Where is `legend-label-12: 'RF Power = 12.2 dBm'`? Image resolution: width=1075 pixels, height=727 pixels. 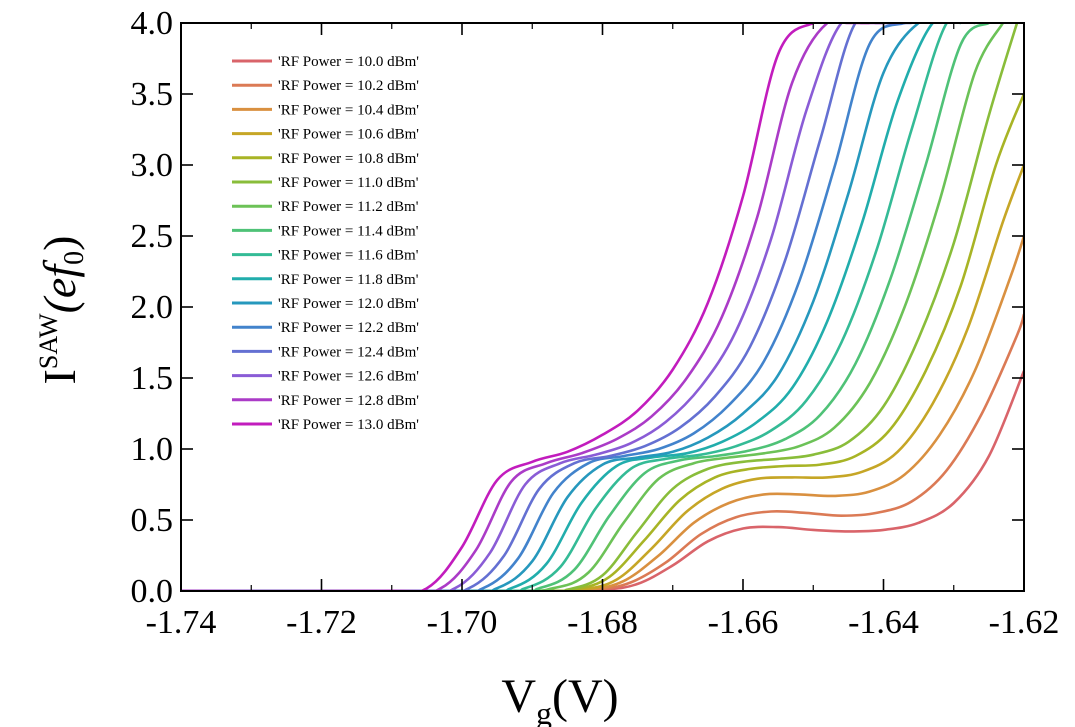
legend-label-12: 'RF Power = 12.2 dBm' is located at coordinates (348, 328).